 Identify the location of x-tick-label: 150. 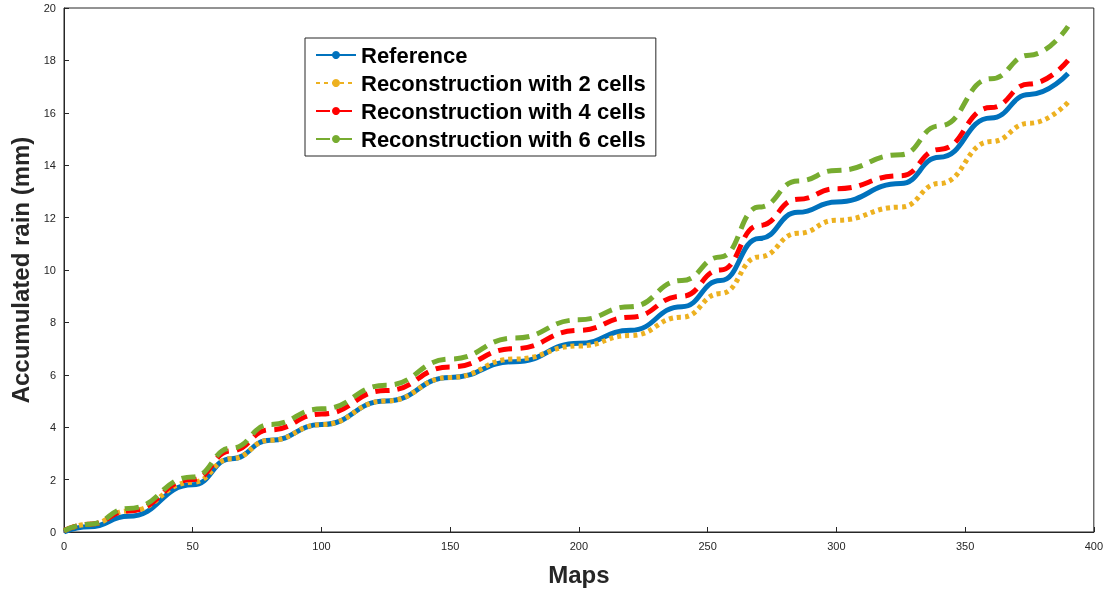
(450, 545).